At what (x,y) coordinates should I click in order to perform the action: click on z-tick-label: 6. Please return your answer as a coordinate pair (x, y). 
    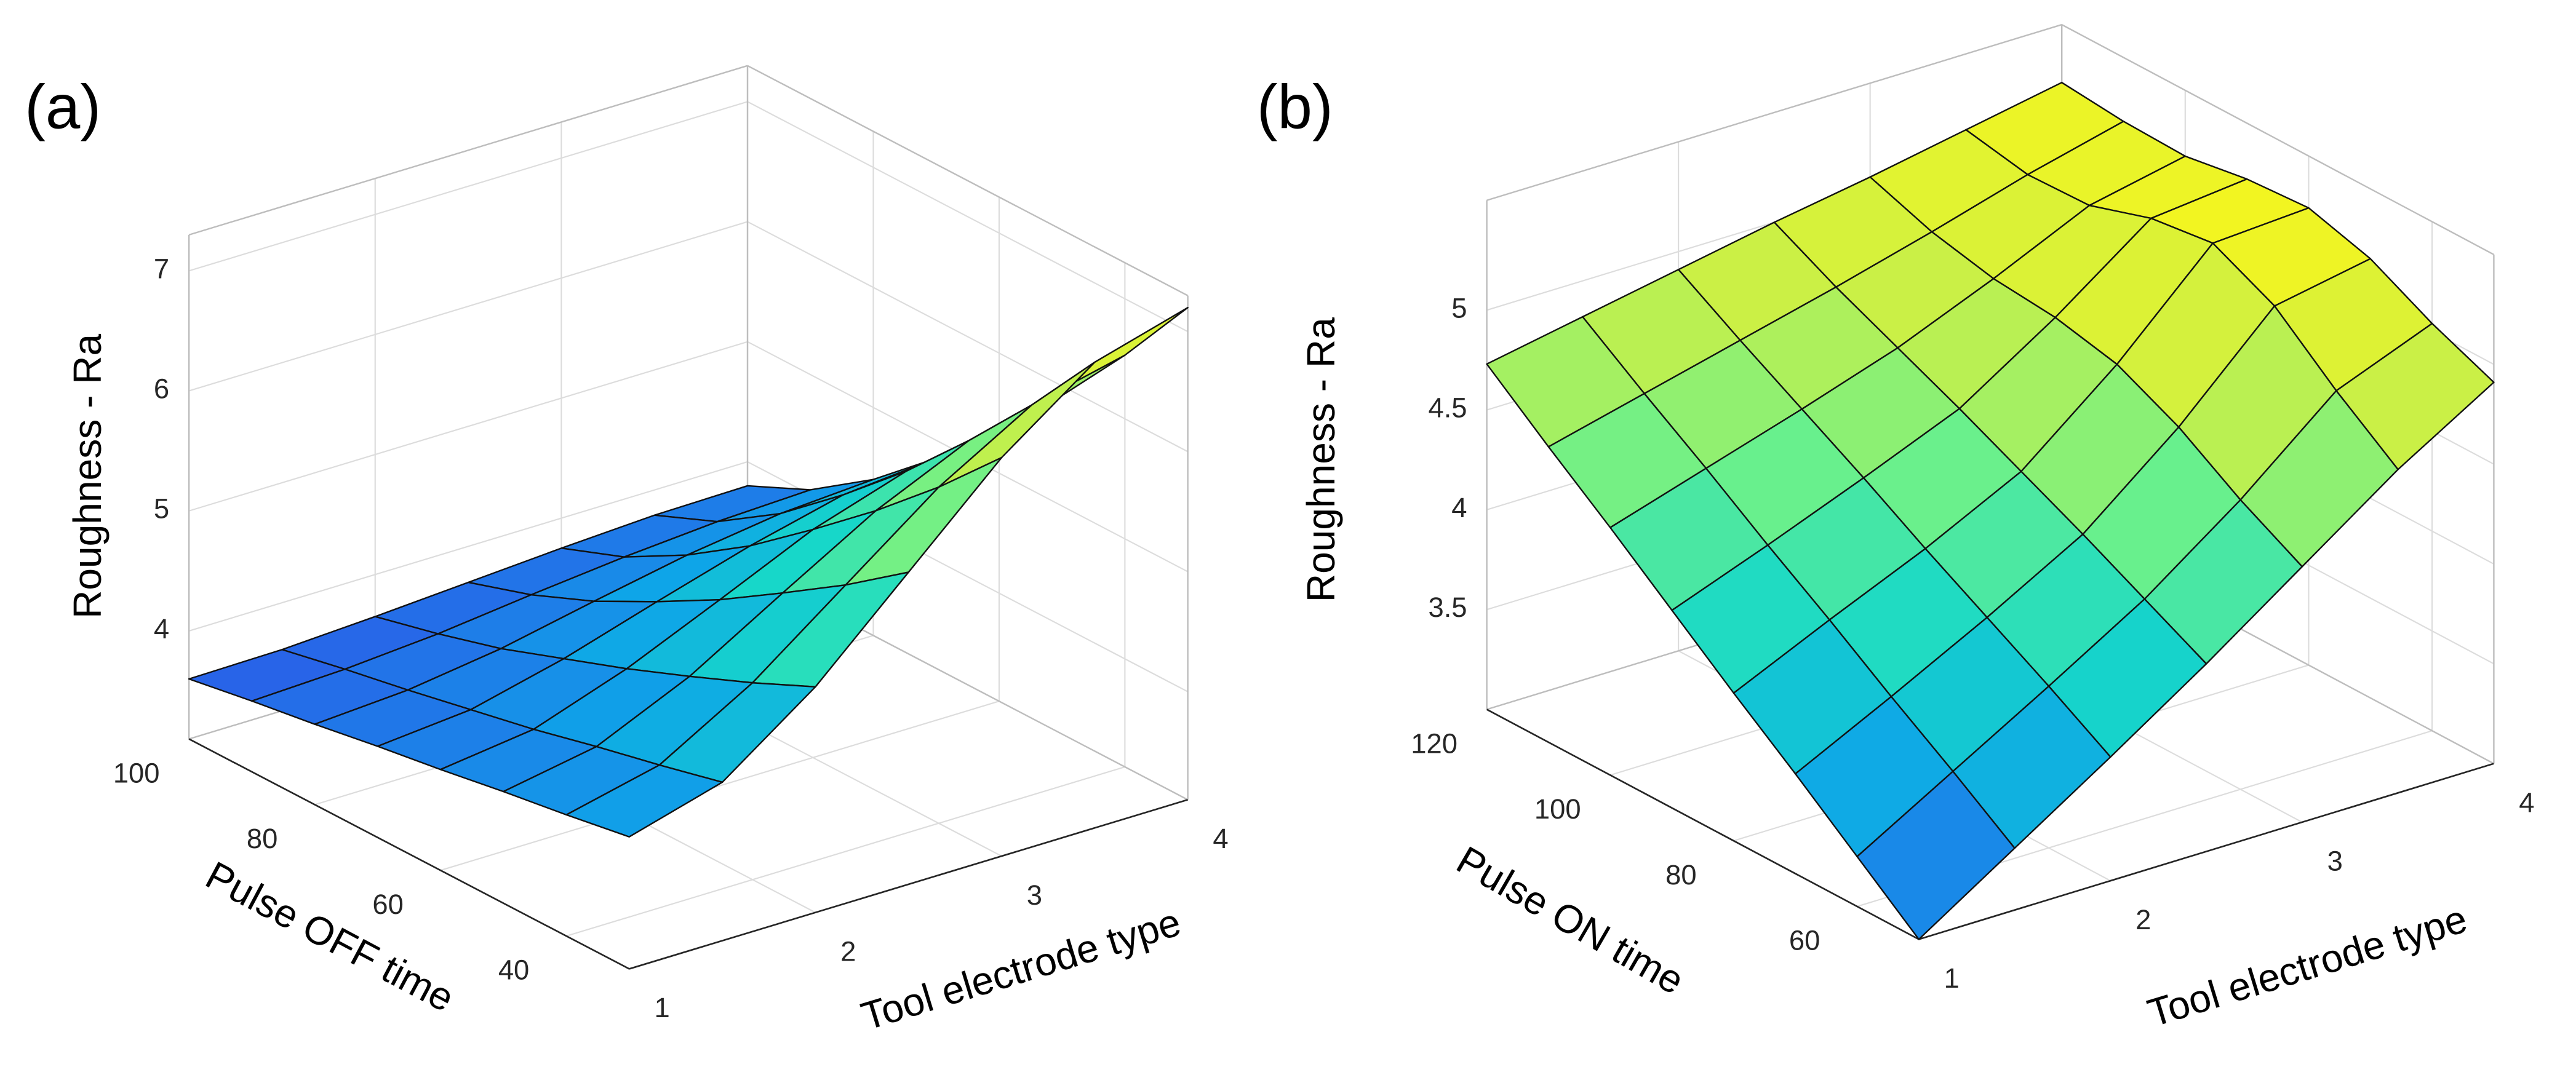
    Looking at the image, I should click on (162, 389).